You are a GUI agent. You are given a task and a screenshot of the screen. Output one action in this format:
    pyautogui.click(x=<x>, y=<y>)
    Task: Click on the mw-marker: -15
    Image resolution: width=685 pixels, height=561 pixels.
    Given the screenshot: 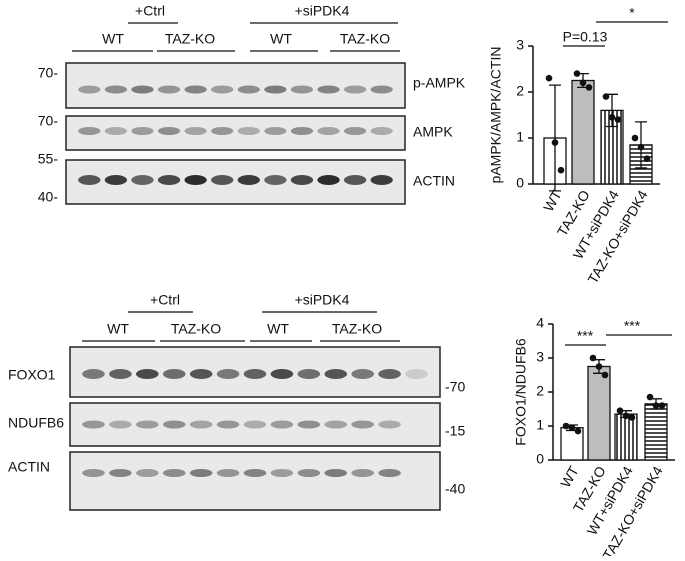 What is the action you would take?
    pyautogui.click(x=455, y=431)
    